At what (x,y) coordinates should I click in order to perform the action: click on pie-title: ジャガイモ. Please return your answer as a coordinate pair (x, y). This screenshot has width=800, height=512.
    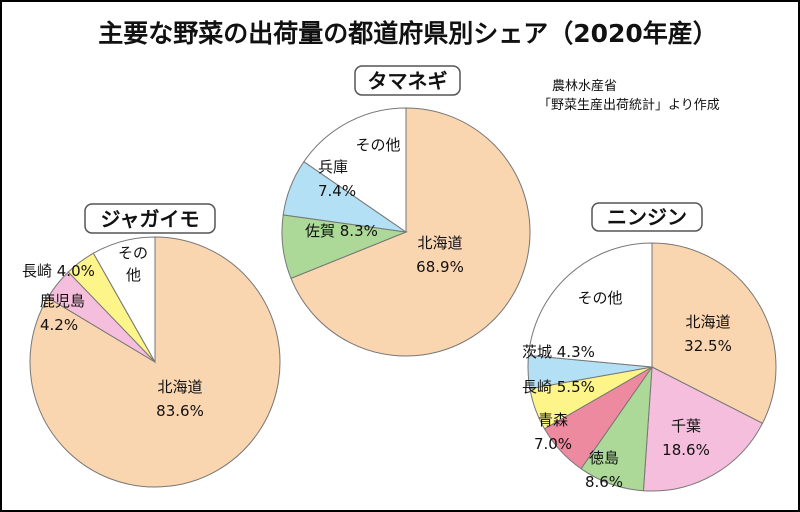
    Looking at the image, I should click on (150, 219).